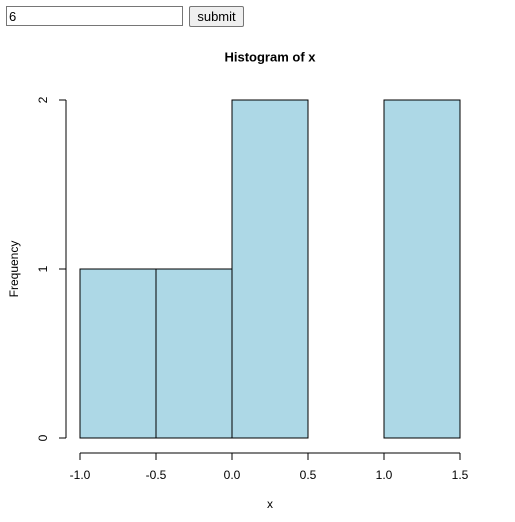 Image resolution: width=515 pixels, height=522 pixels. I want to click on x-tick-label: 1.5, so click(460, 475).